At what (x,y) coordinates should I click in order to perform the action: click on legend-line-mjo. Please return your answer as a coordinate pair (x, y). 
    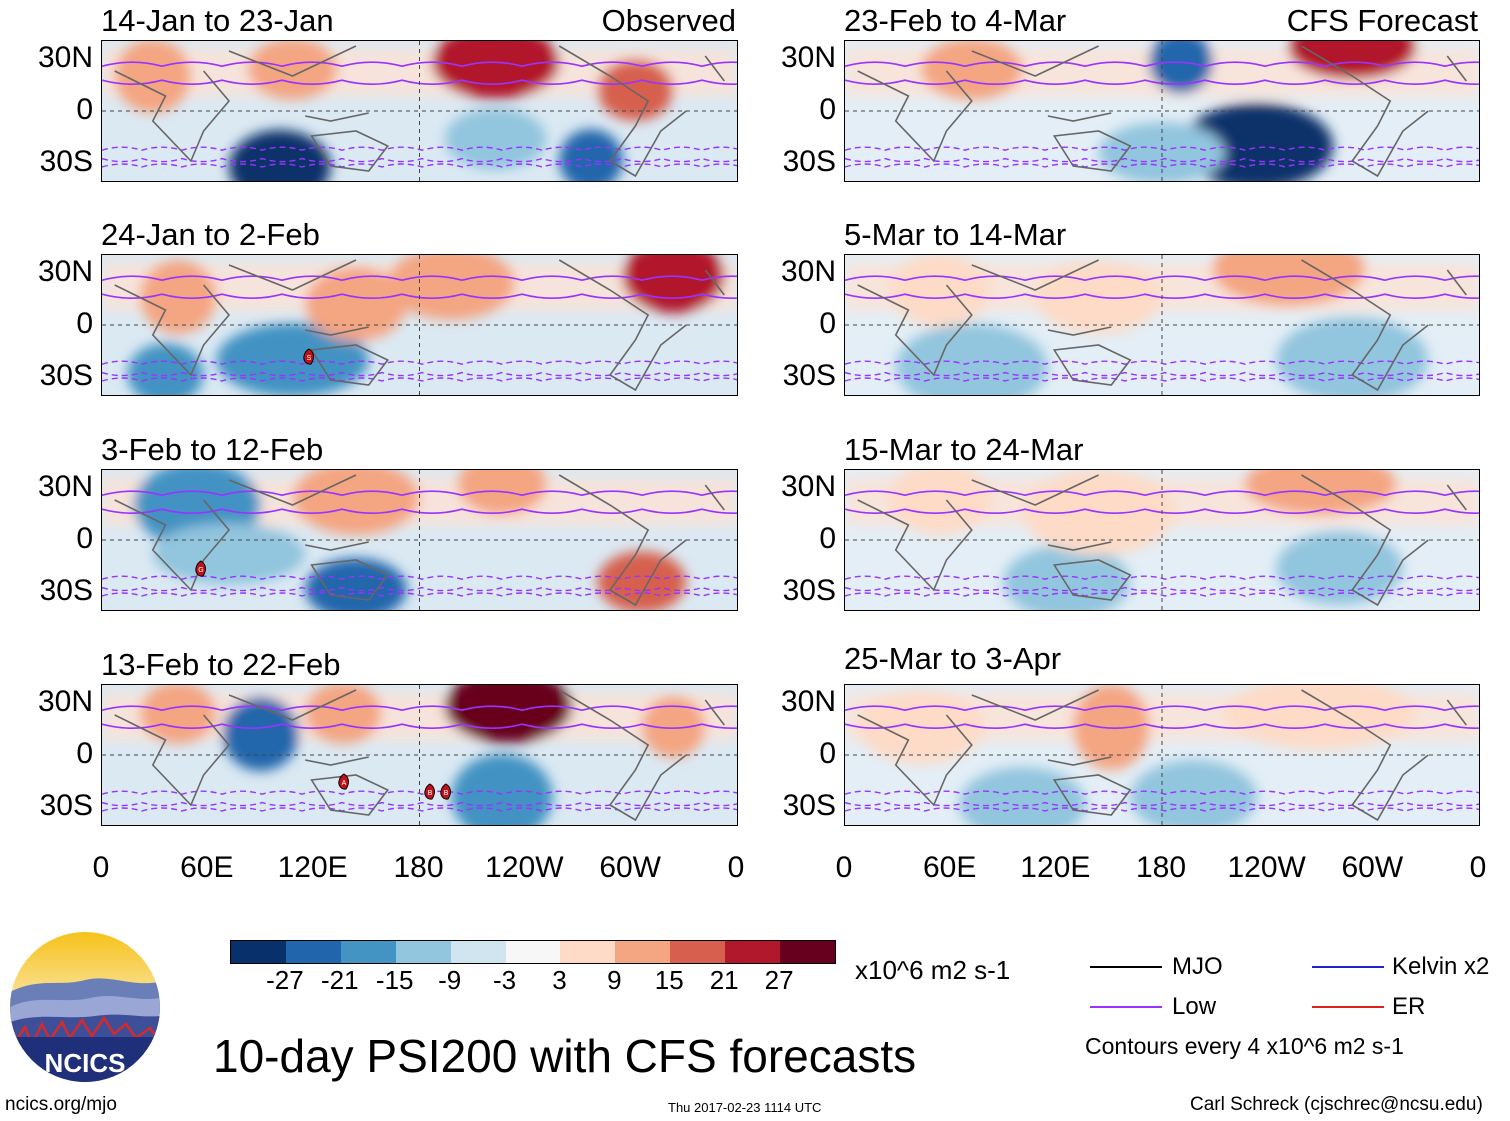
    Looking at the image, I should click on (1126, 967).